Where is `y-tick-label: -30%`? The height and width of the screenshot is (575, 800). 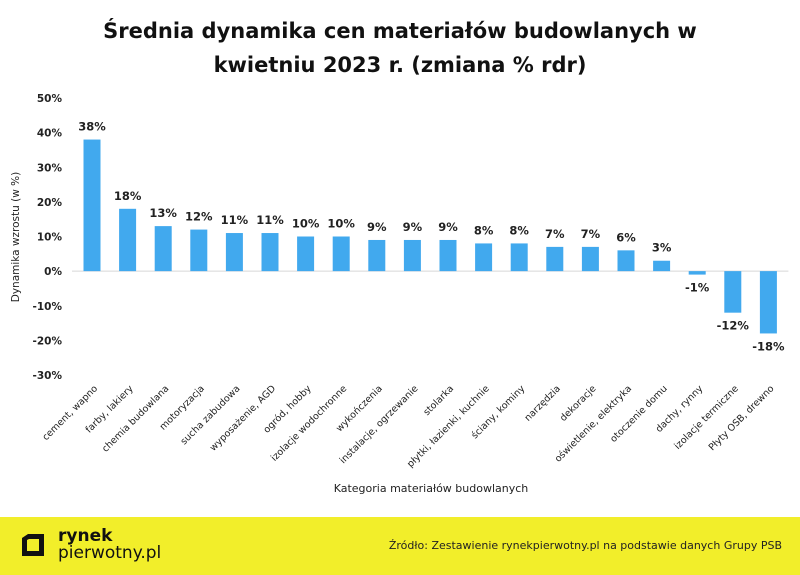
y-tick-label: -30% is located at coordinates (48, 376).